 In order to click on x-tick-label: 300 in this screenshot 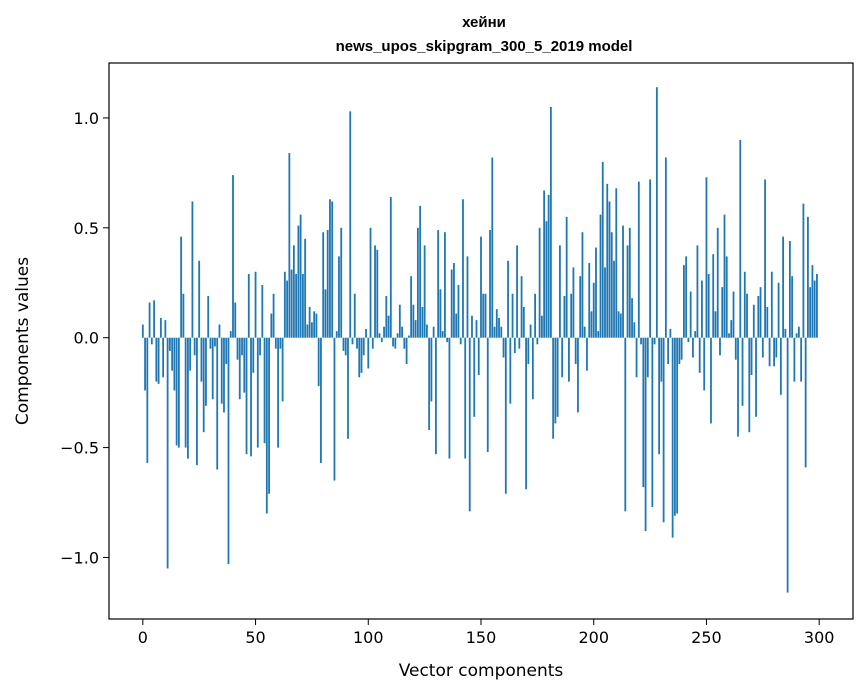, I will do `click(819, 637)`.